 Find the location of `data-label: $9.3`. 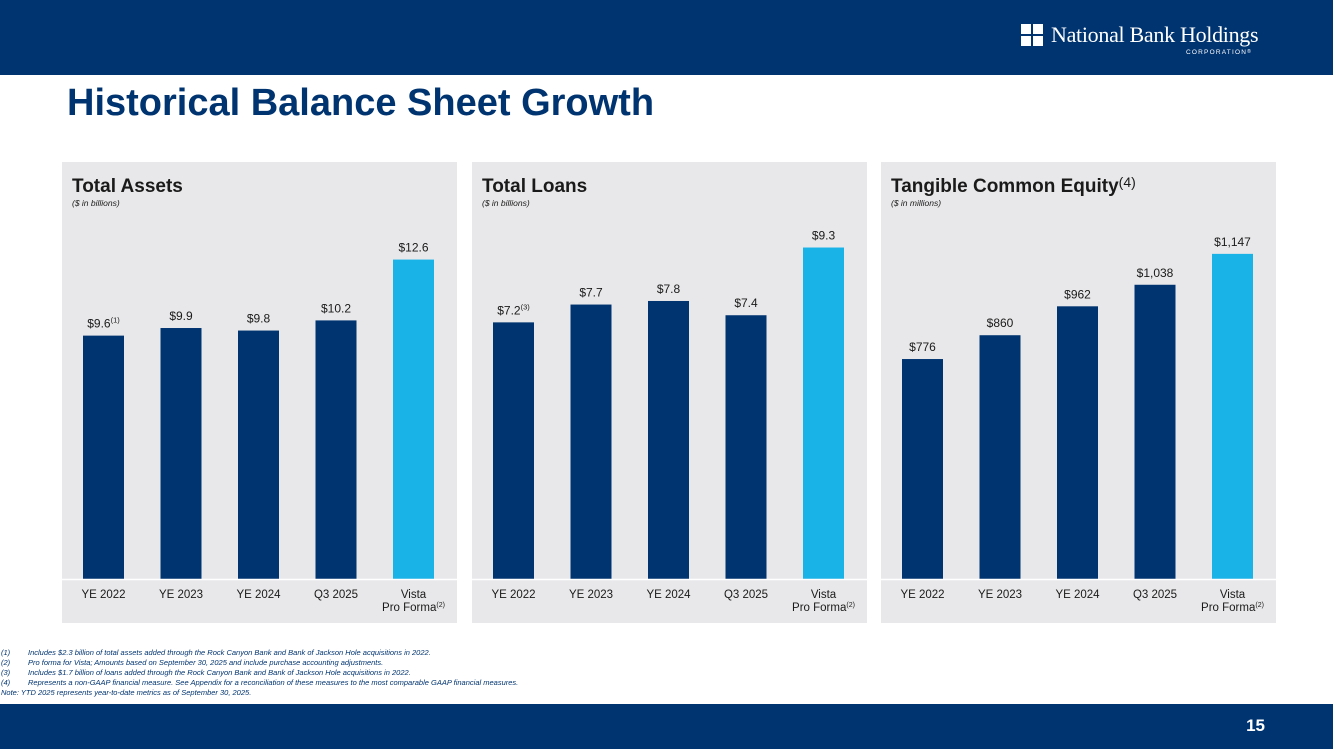

data-label: $9.3 is located at coordinates (824, 236).